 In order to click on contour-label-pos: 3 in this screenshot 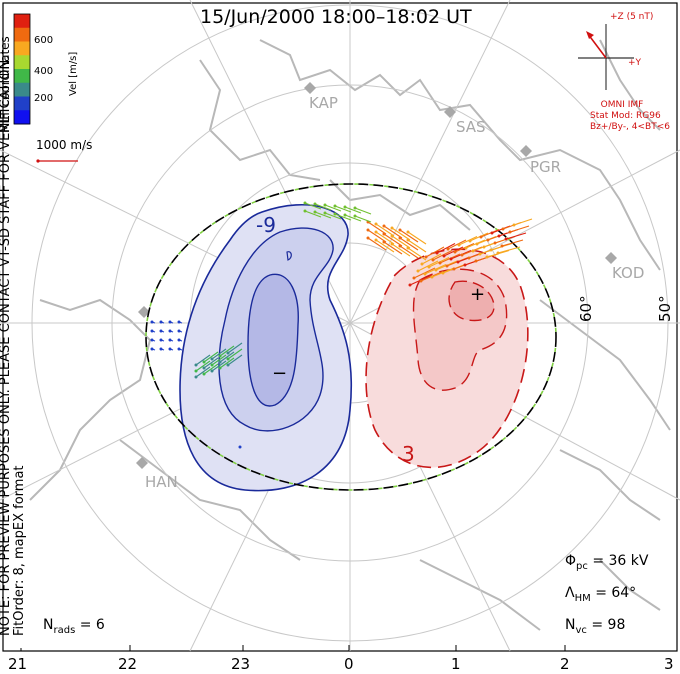, I will do `click(408, 454)`.